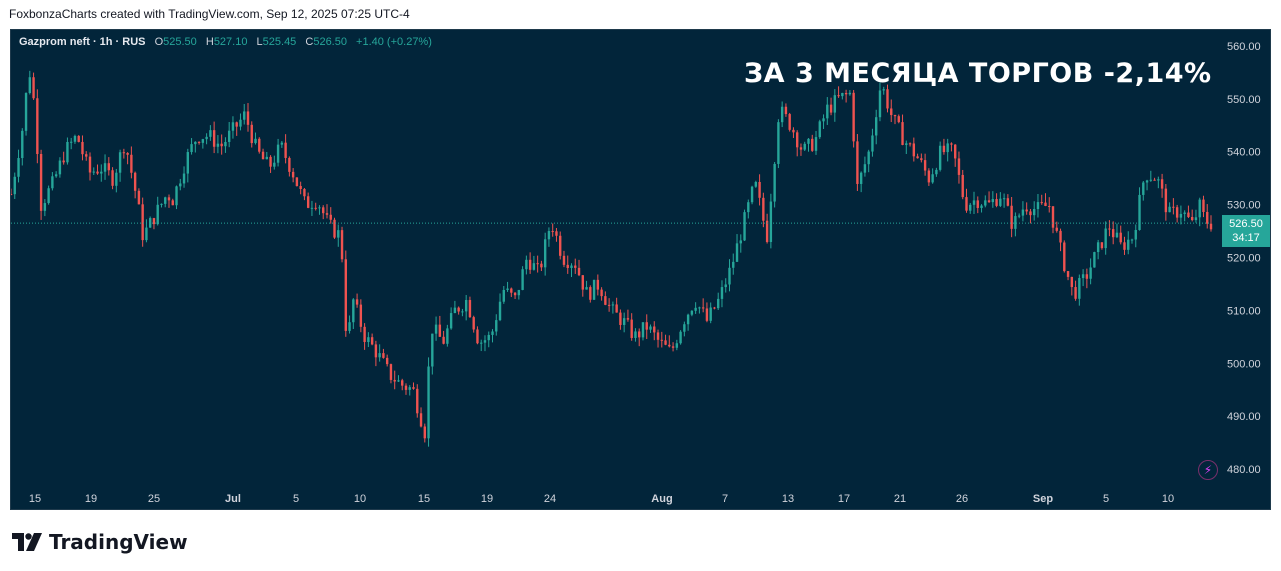 The image size is (1281, 571). Describe the element at coordinates (844, 499) in the screenshot. I see `x-tick-label: 17` at that location.